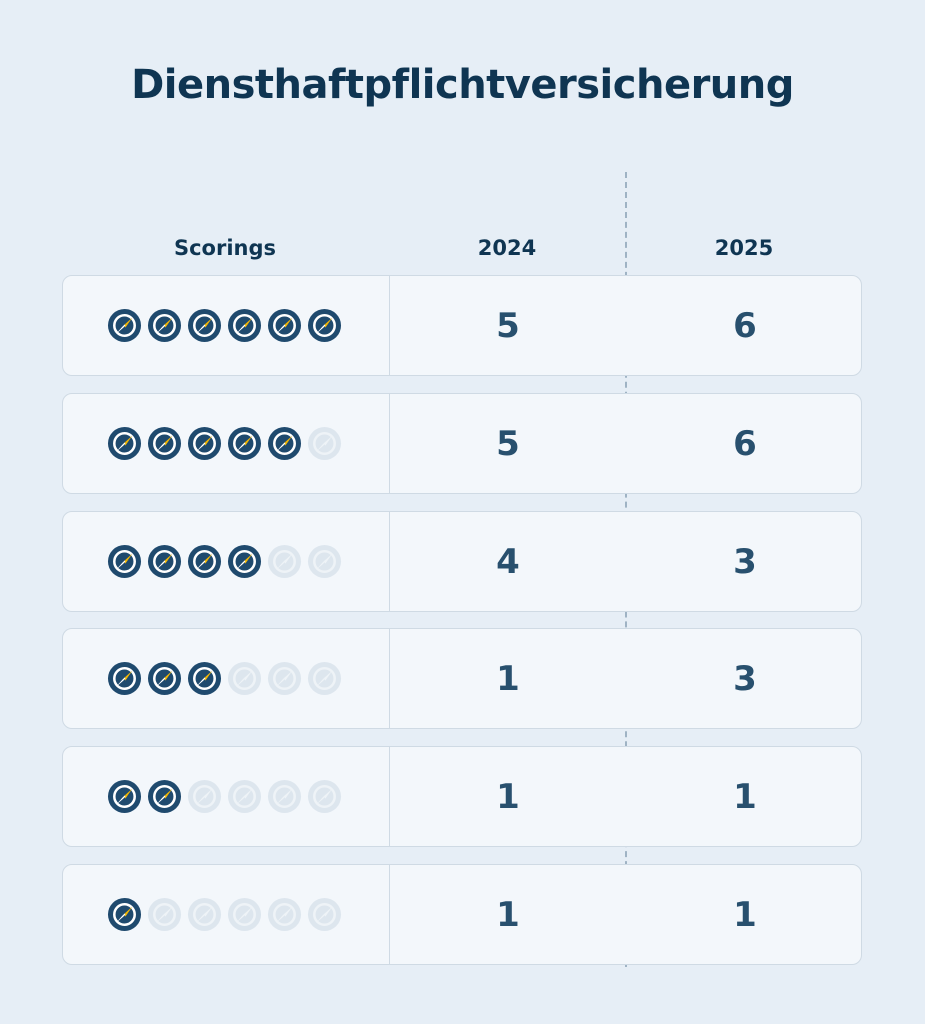  What do you see at coordinates (462, 85) in the screenshot?
I see `page-title: Diensthaftpflichtversicherung` at bounding box center [462, 85].